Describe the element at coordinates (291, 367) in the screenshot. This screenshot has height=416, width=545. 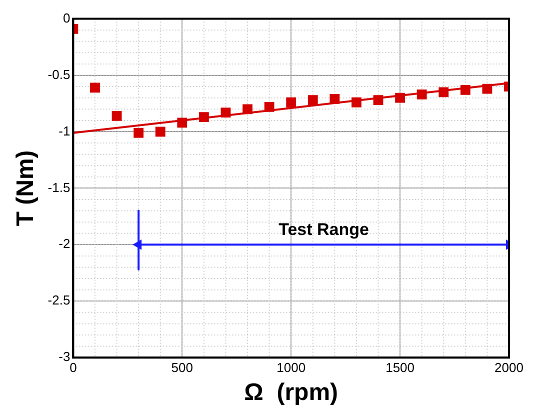
I see `x-tick-label: 1000` at that location.